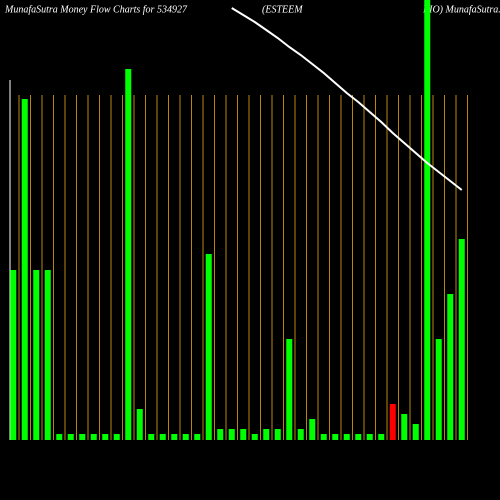 Image resolution: width=500 pixels, height=500 pixels. Describe the element at coordinates (96, 9) in the screenshot. I see `chart-title: MunafaSutra Money Flow Charts for 534927` at that location.